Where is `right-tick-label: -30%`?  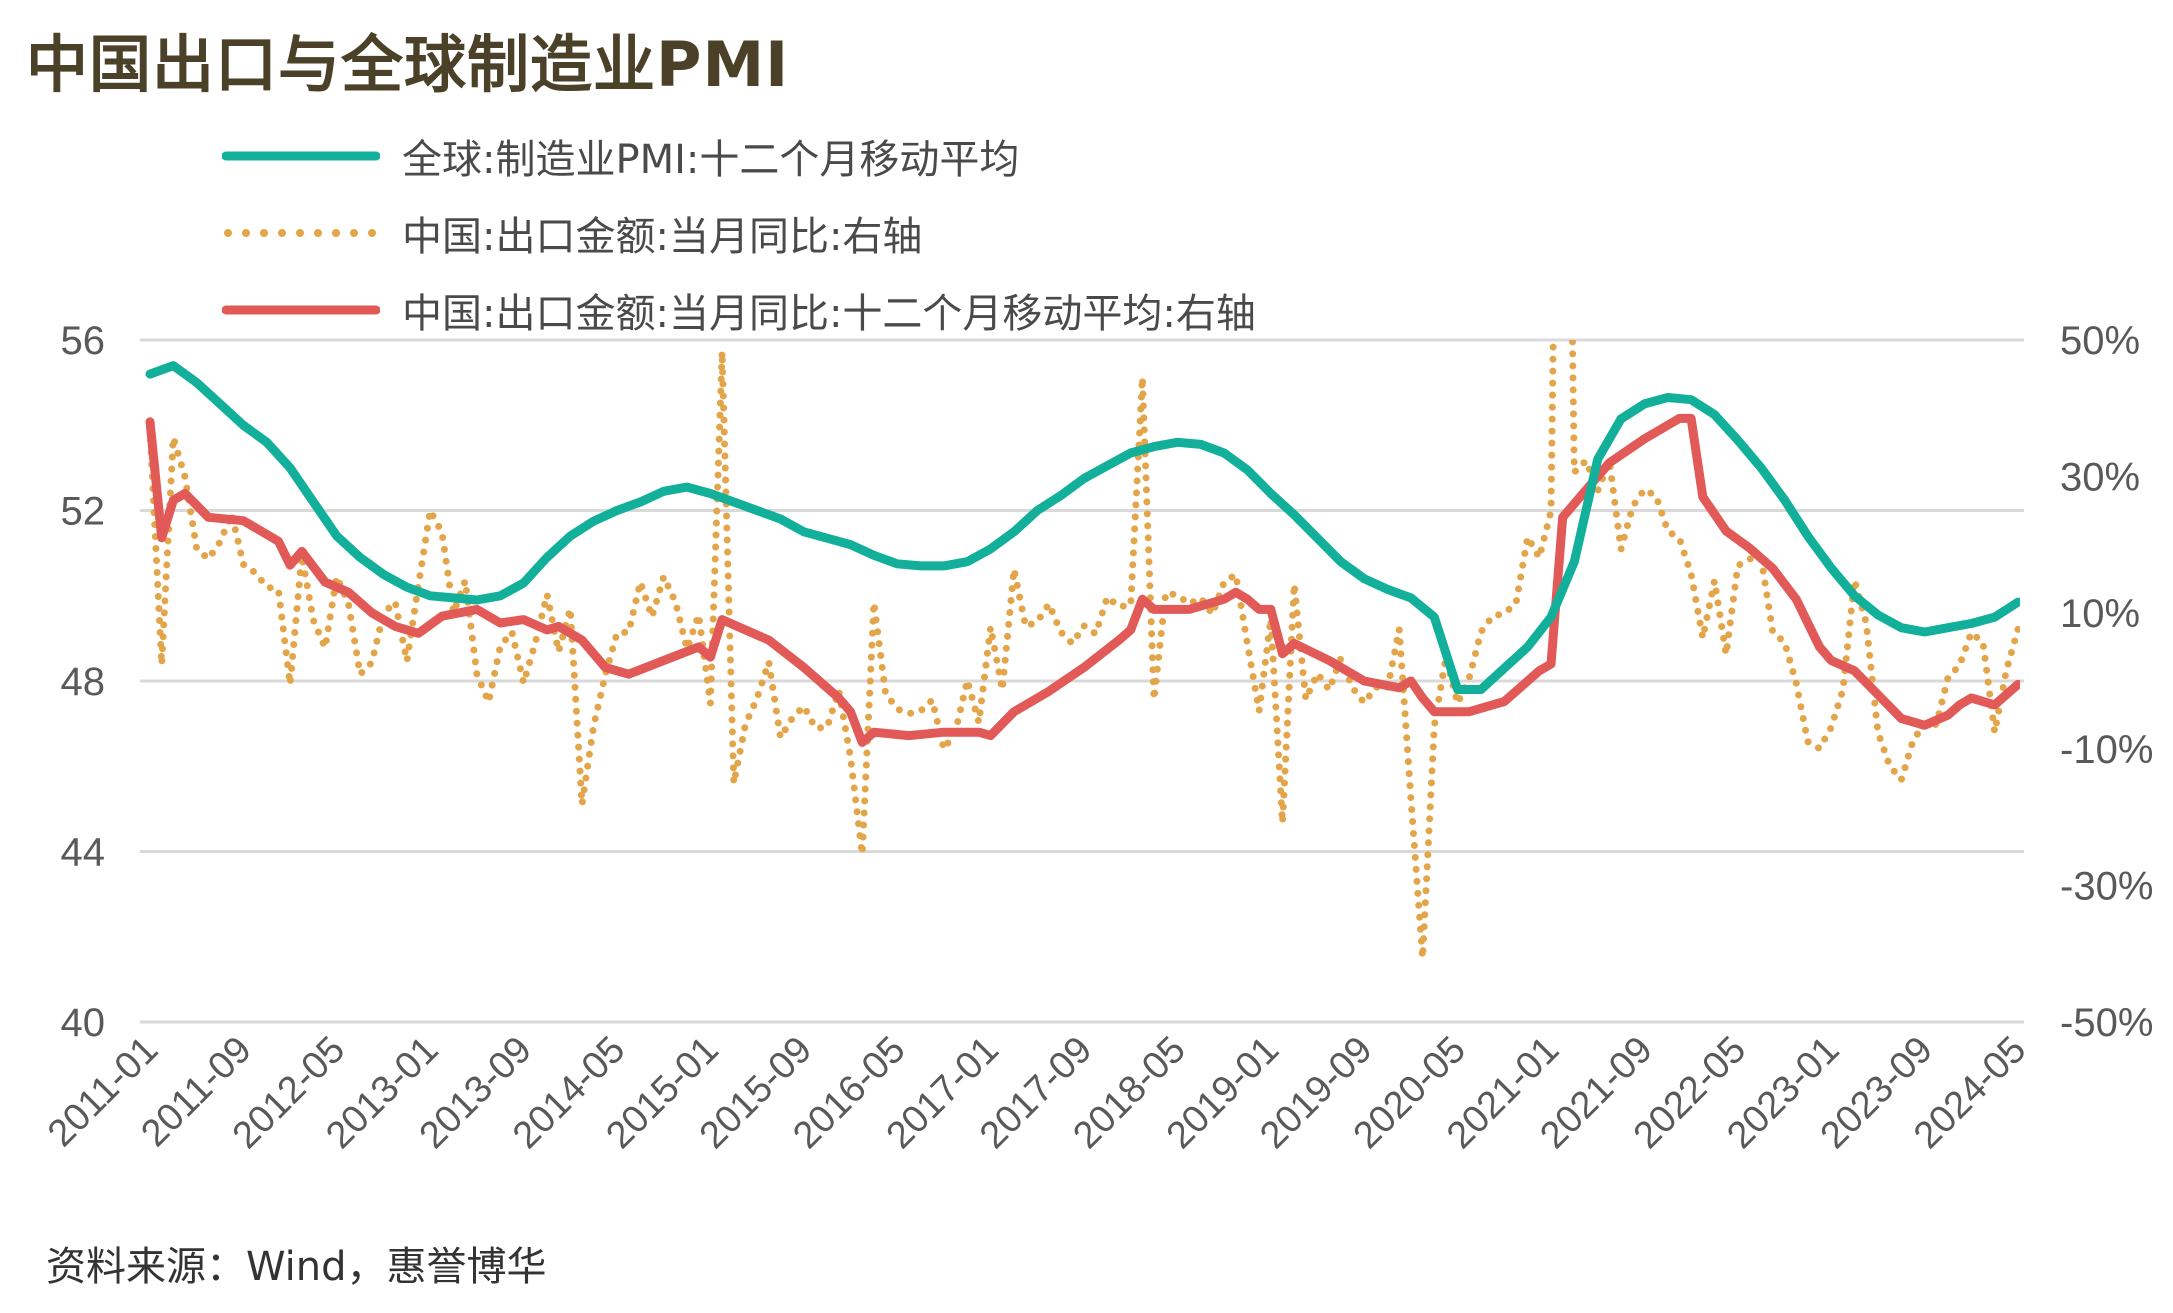
right-tick-label: -30% is located at coordinates (2106, 887).